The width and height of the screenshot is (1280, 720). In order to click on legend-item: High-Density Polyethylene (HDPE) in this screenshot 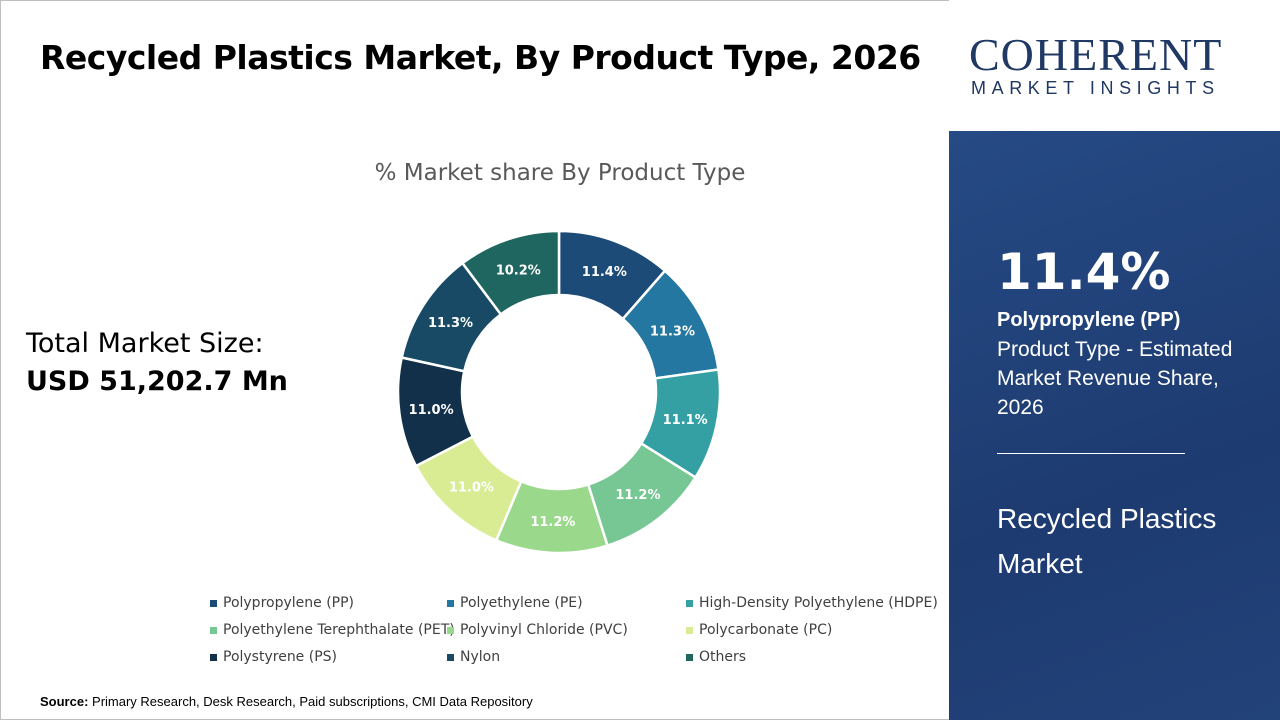, I will do `click(812, 603)`.